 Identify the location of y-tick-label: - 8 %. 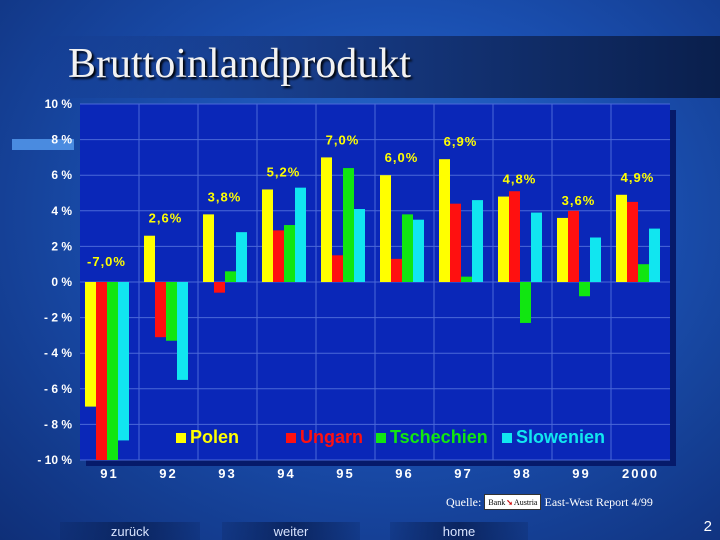
(58, 424).